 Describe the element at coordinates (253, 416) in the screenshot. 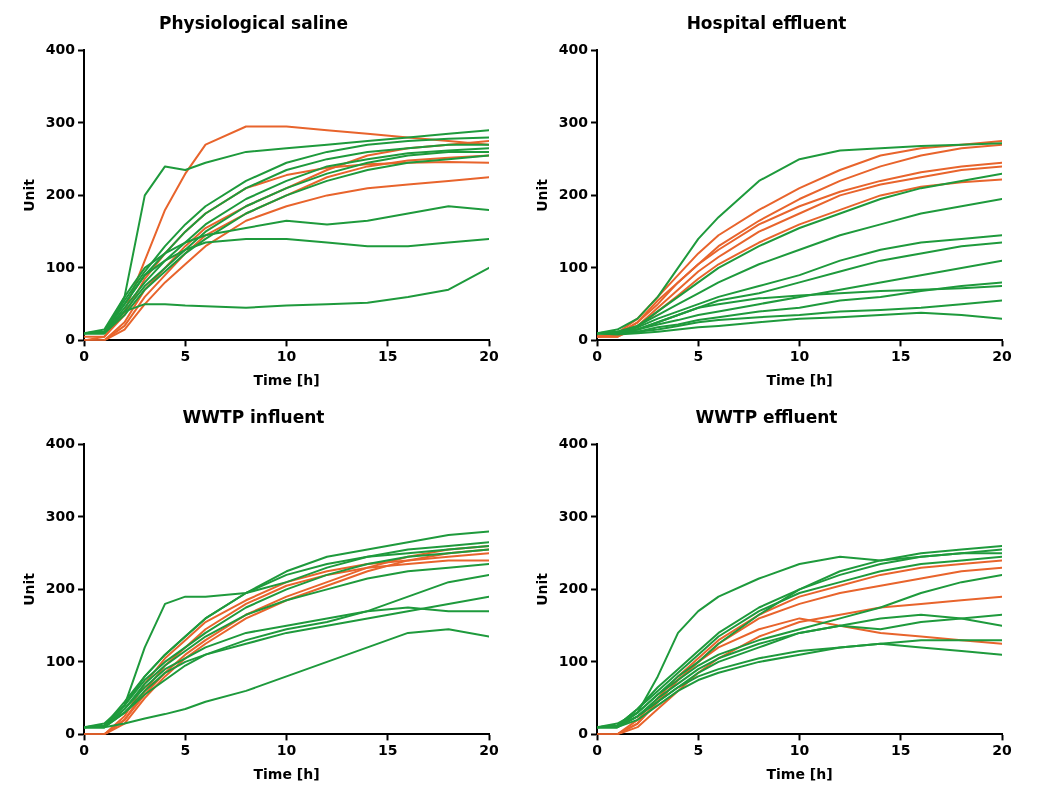

I see `chart-title: WWTP influent` at that location.